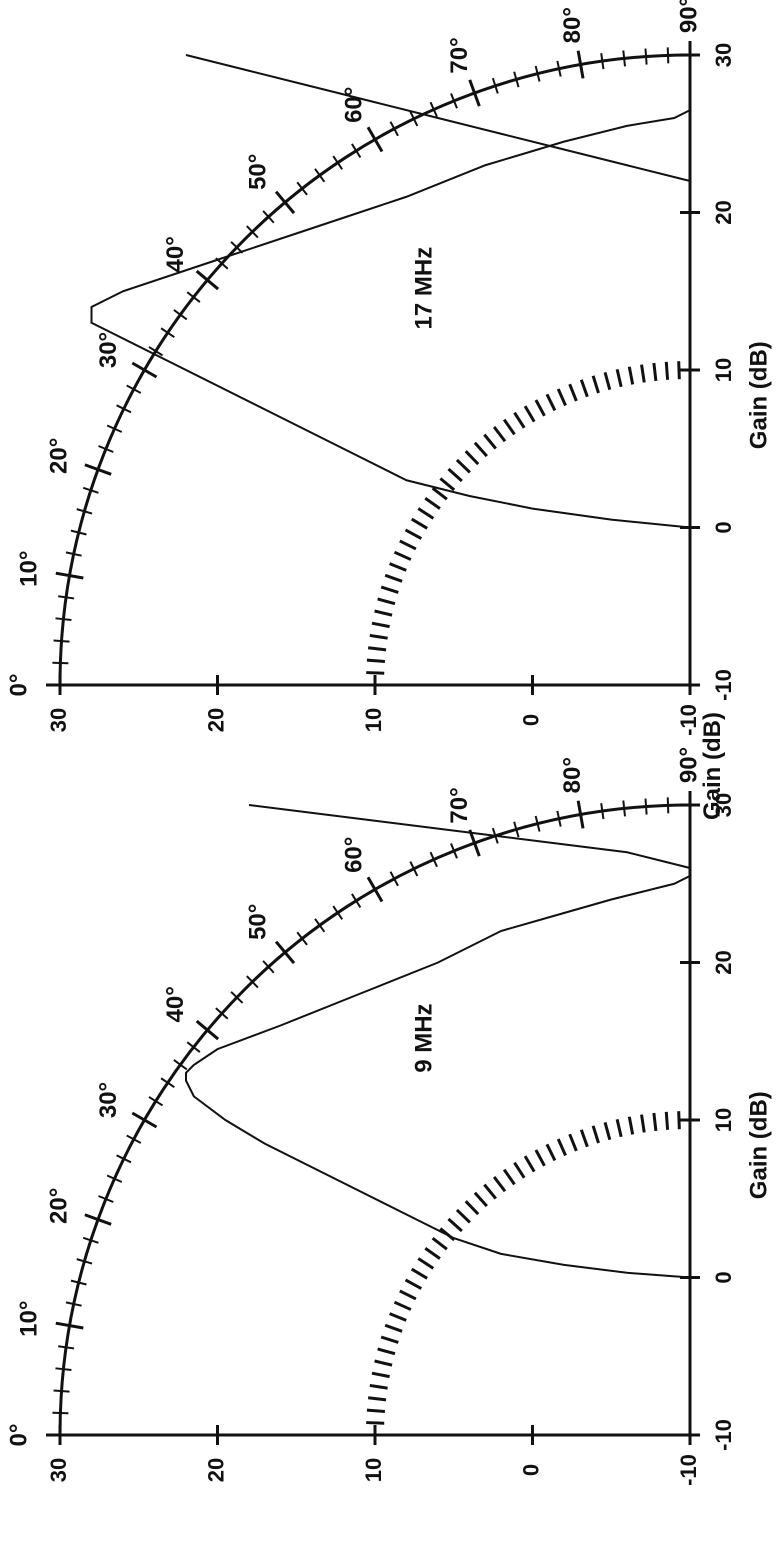 The image size is (782, 1550). Describe the element at coordinates (29, 569) in the screenshot. I see `angle-label: 10°` at that location.